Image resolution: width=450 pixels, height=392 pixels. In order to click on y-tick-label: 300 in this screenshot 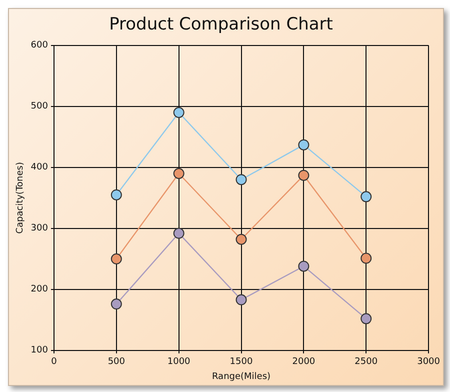, I will do `click(39, 229)`.